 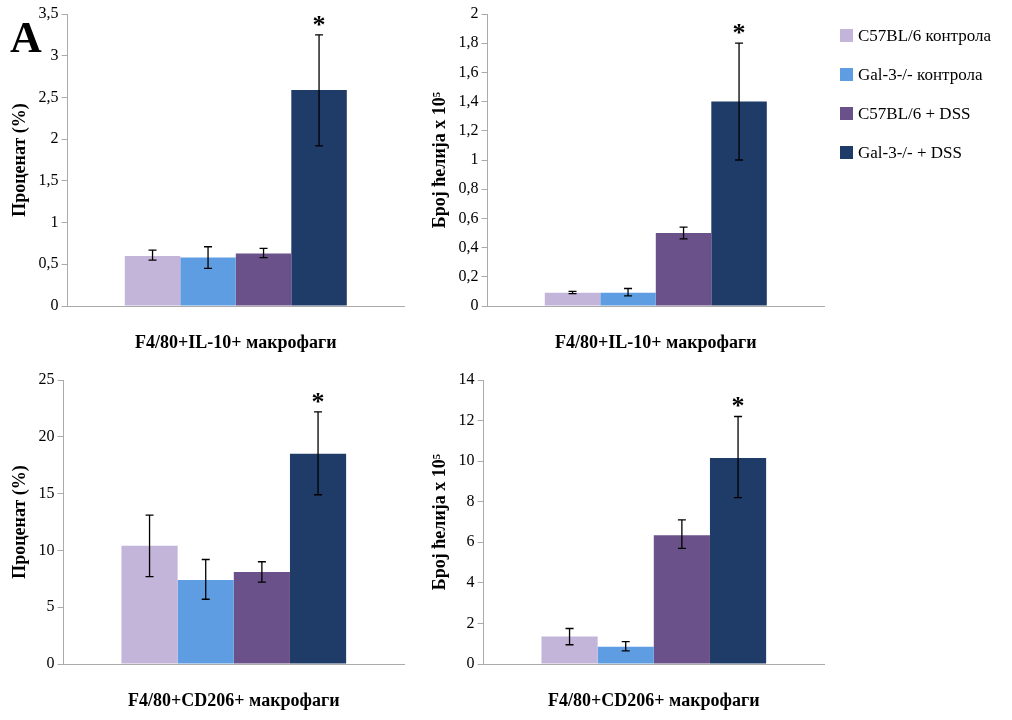 What do you see at coordinates (48, 96) in the screenshot?
I see `y-tick-label: 2,5` at bounding box center [48, 96].